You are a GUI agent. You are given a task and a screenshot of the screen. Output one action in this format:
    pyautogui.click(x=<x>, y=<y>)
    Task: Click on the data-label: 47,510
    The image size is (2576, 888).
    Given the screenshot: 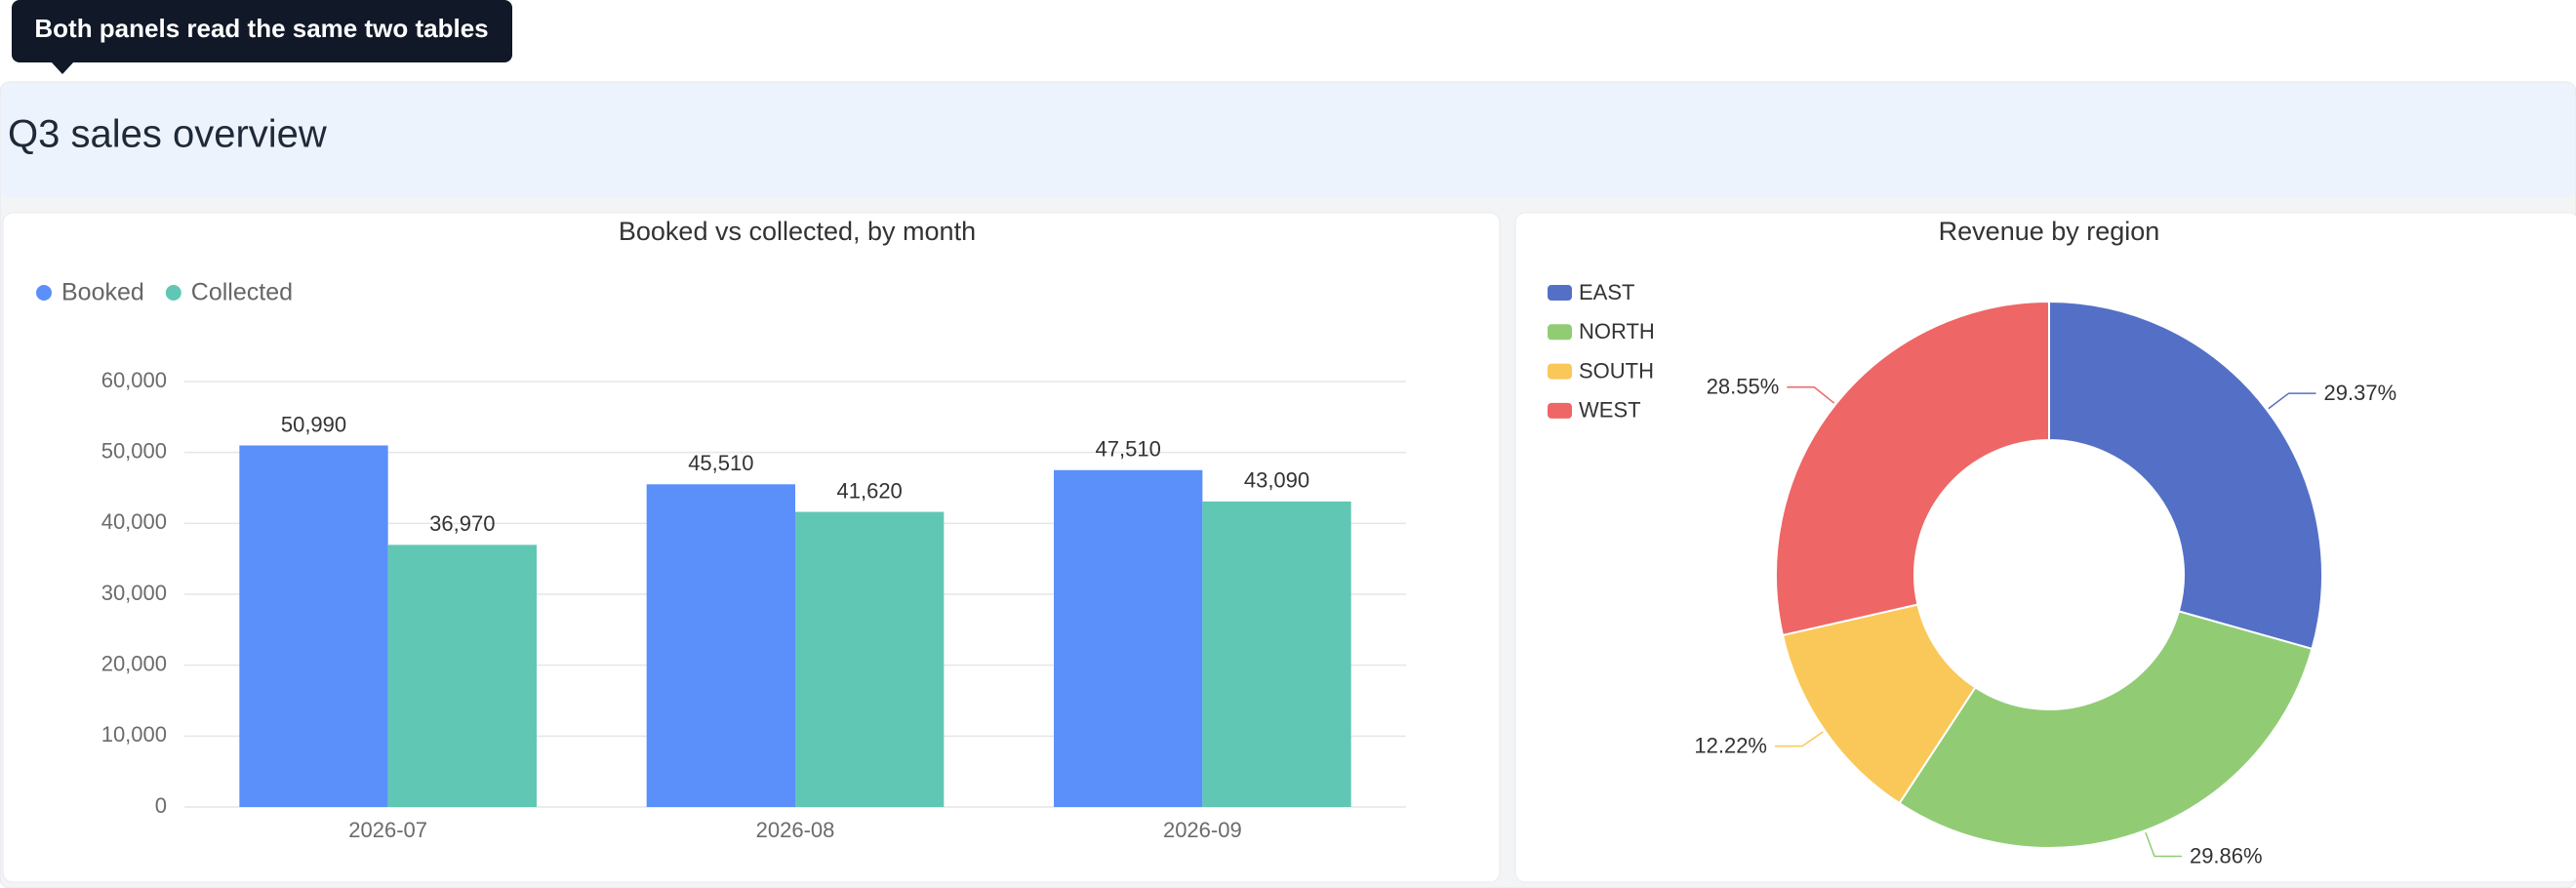 What is the action you would take?
    pyautogui.click(x=1128, y=450)
    